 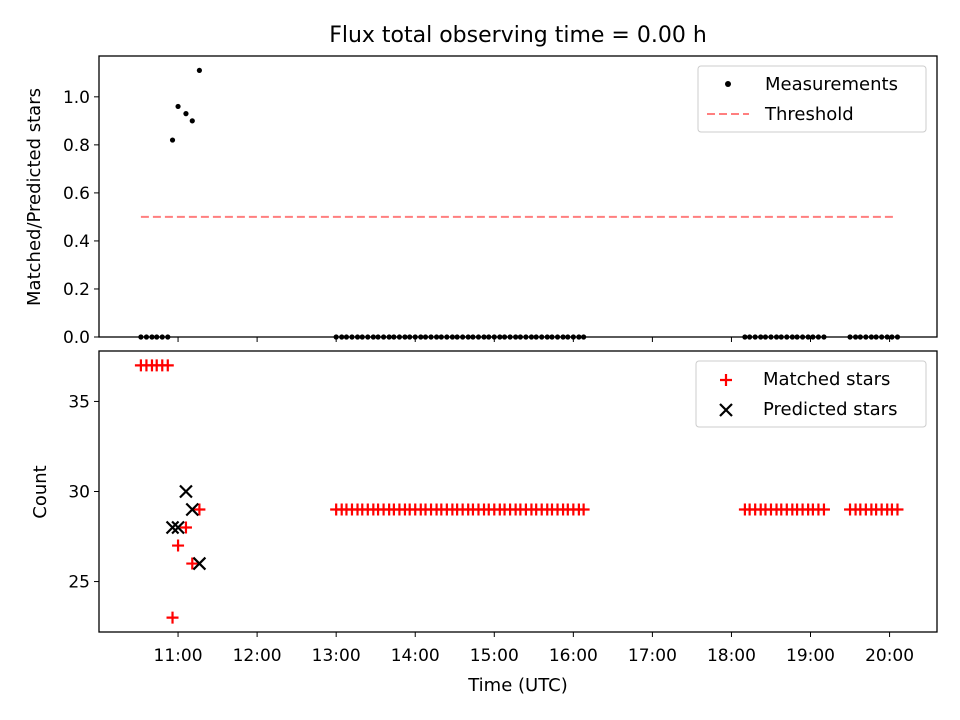 What do you see at coordinates (257, 656) in the screenshot?
I see `bottom-x-tick-label: 12:00` at bounding box center [257, 656].